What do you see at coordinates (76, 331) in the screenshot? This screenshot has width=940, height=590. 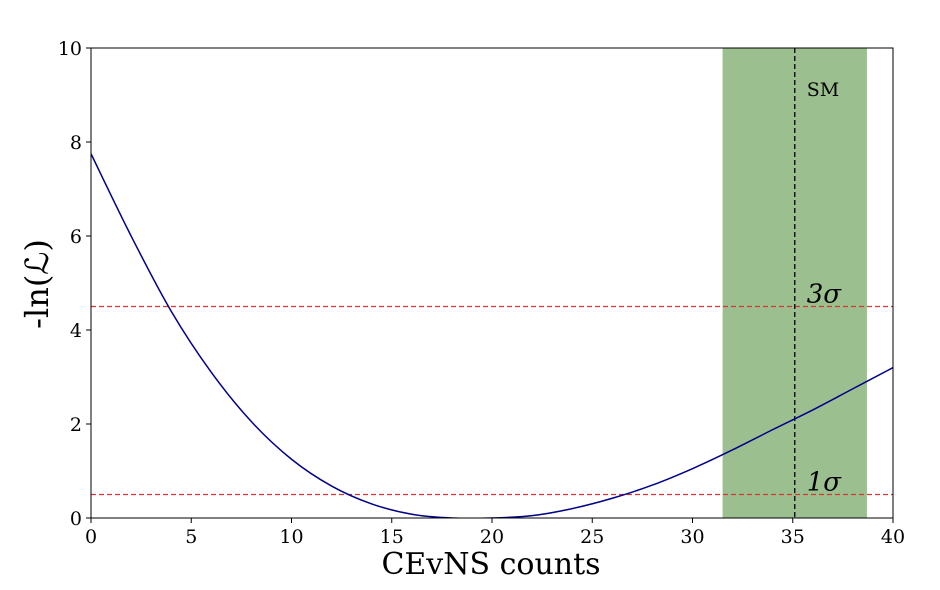 I see `y-tick-label: 4` at bounding box center [76, 331].